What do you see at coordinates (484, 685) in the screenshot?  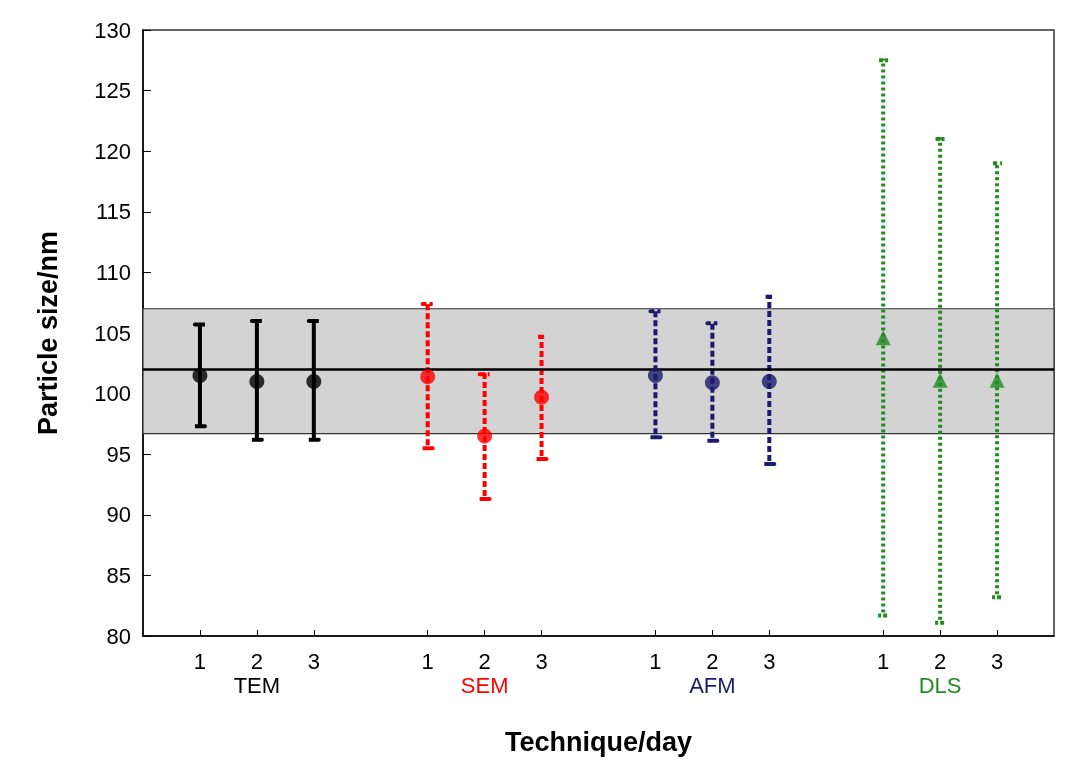 I see `text: SEM` at bounding box center [484, 685].